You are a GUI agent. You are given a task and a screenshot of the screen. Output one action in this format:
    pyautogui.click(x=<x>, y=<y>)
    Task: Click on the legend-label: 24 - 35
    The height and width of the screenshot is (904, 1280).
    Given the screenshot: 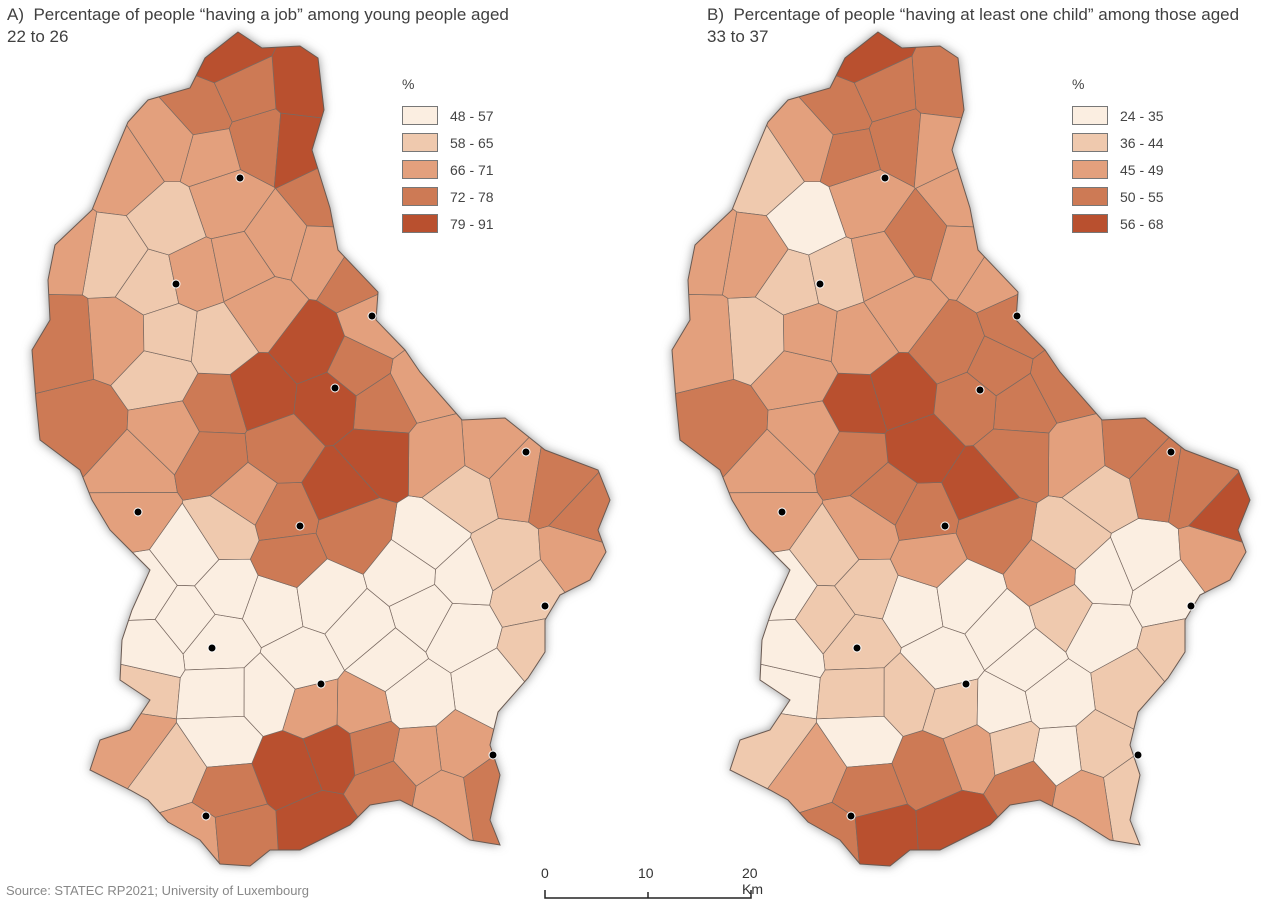 What is the action you would take?
    pyautogui.click(x=1142, y=115)
    